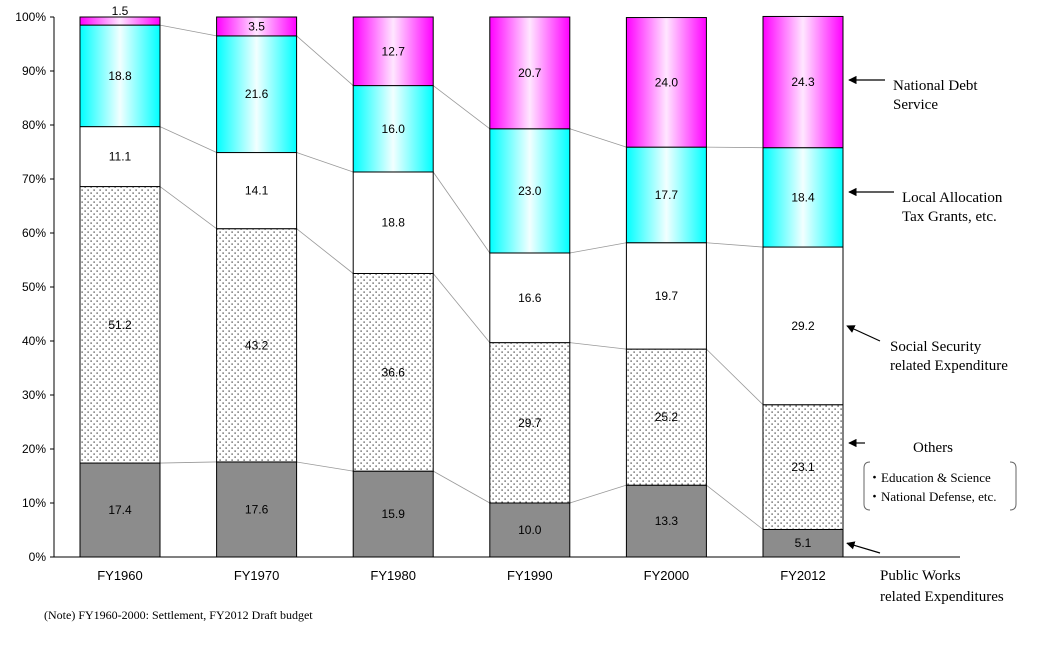 Image resolution: width=1047 pixels, height=647 pixels. I want to click on bar-value-label: 51.2, so click(120, 325).